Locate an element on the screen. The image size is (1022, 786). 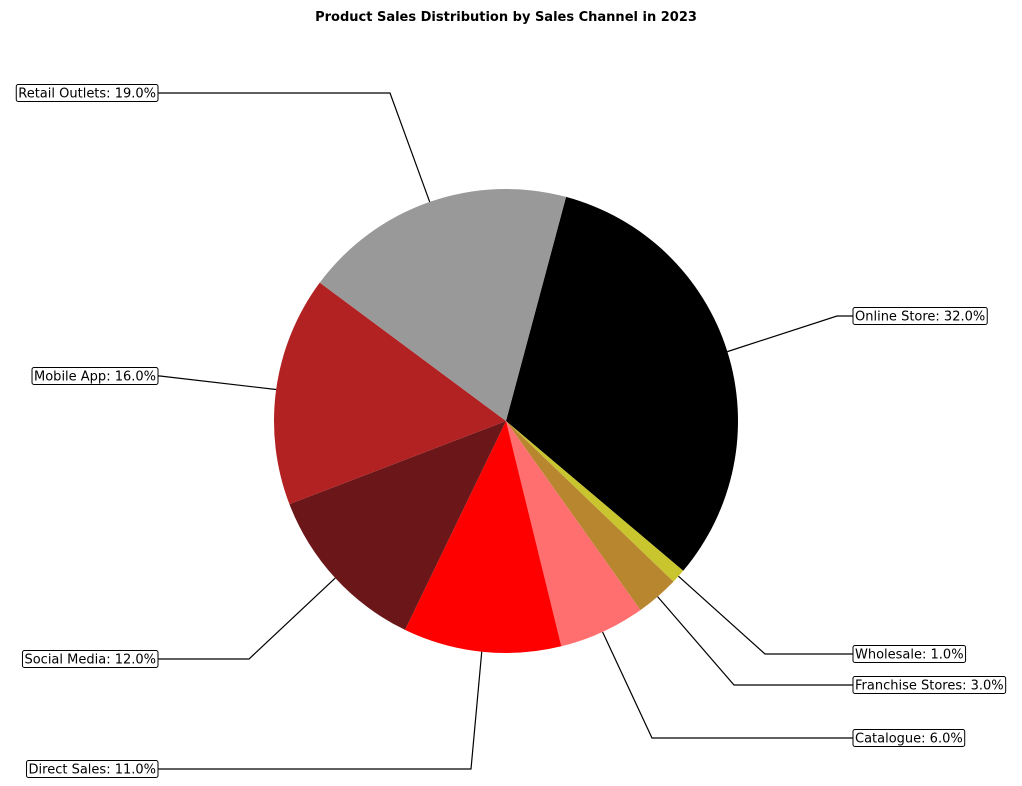
leader-line-retail-outlets is located at coordinates (294, 147).